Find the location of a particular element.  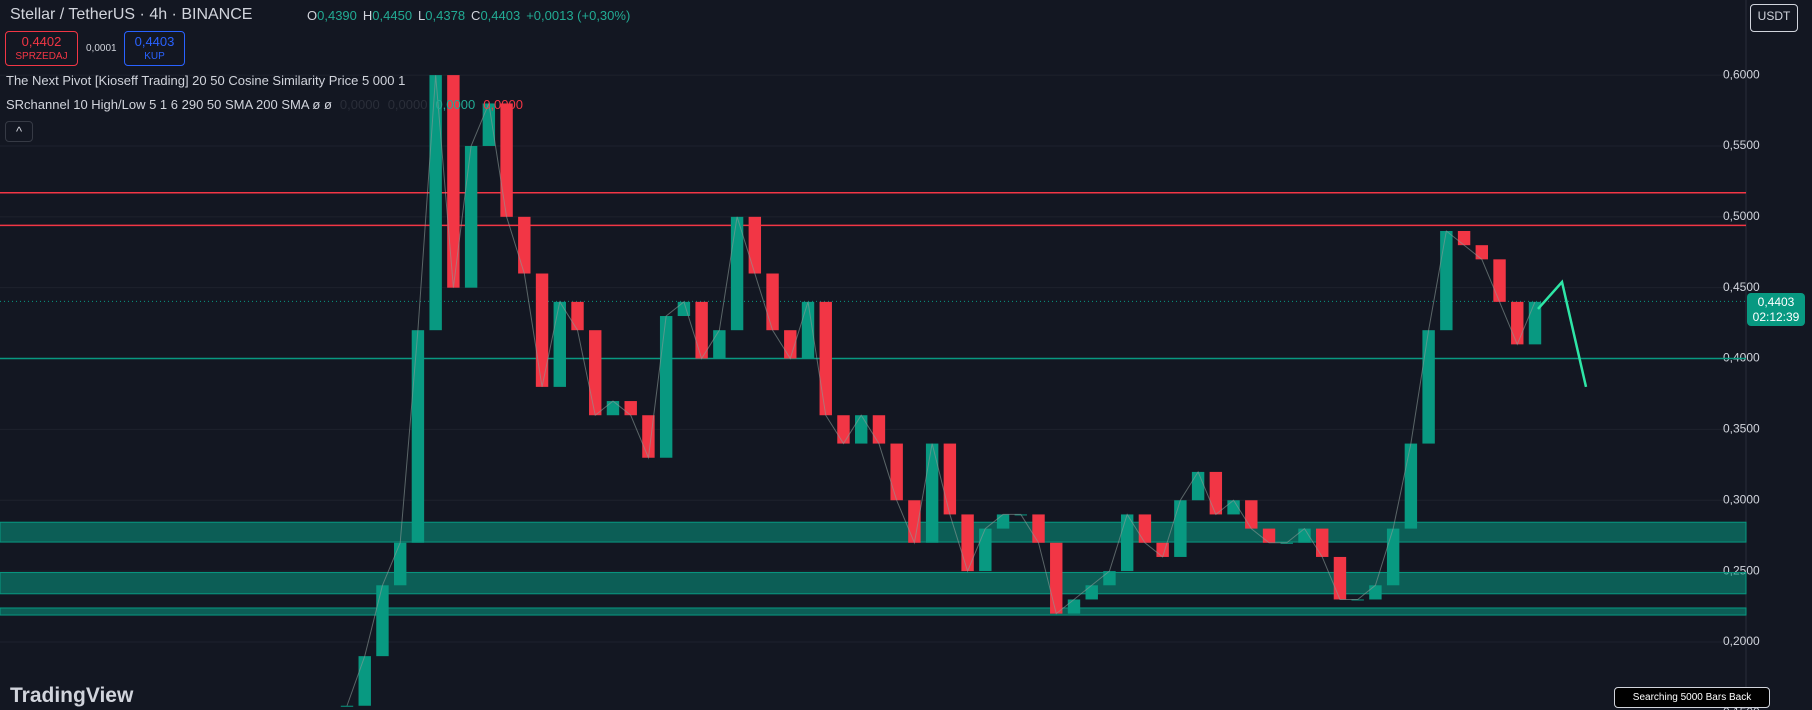

currency: USDT is located at coordinates (1774, 18).